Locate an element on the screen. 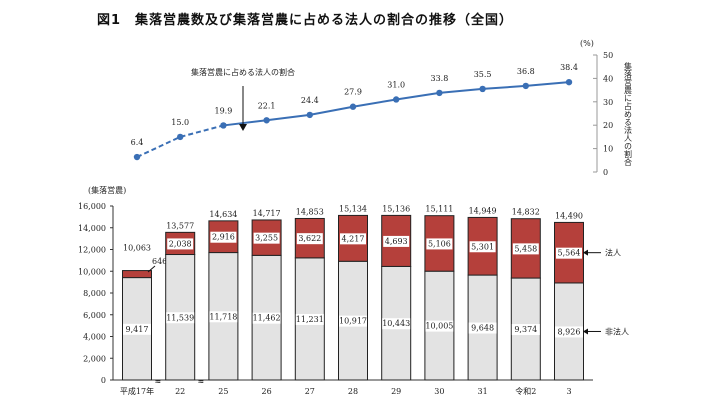 This screenshot has height=405, width=720. bar-x-tick-label: 平成17年 is located at coordinates (137, 391).